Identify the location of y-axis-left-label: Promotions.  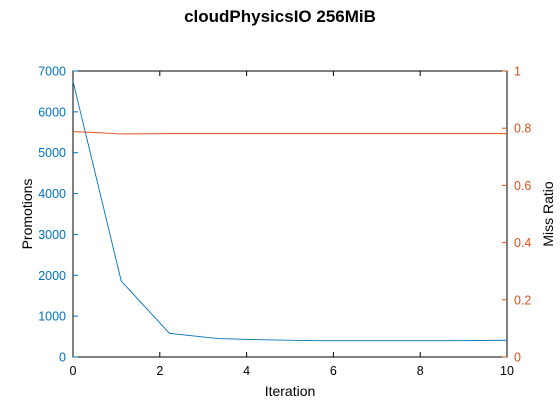
(27, 214).